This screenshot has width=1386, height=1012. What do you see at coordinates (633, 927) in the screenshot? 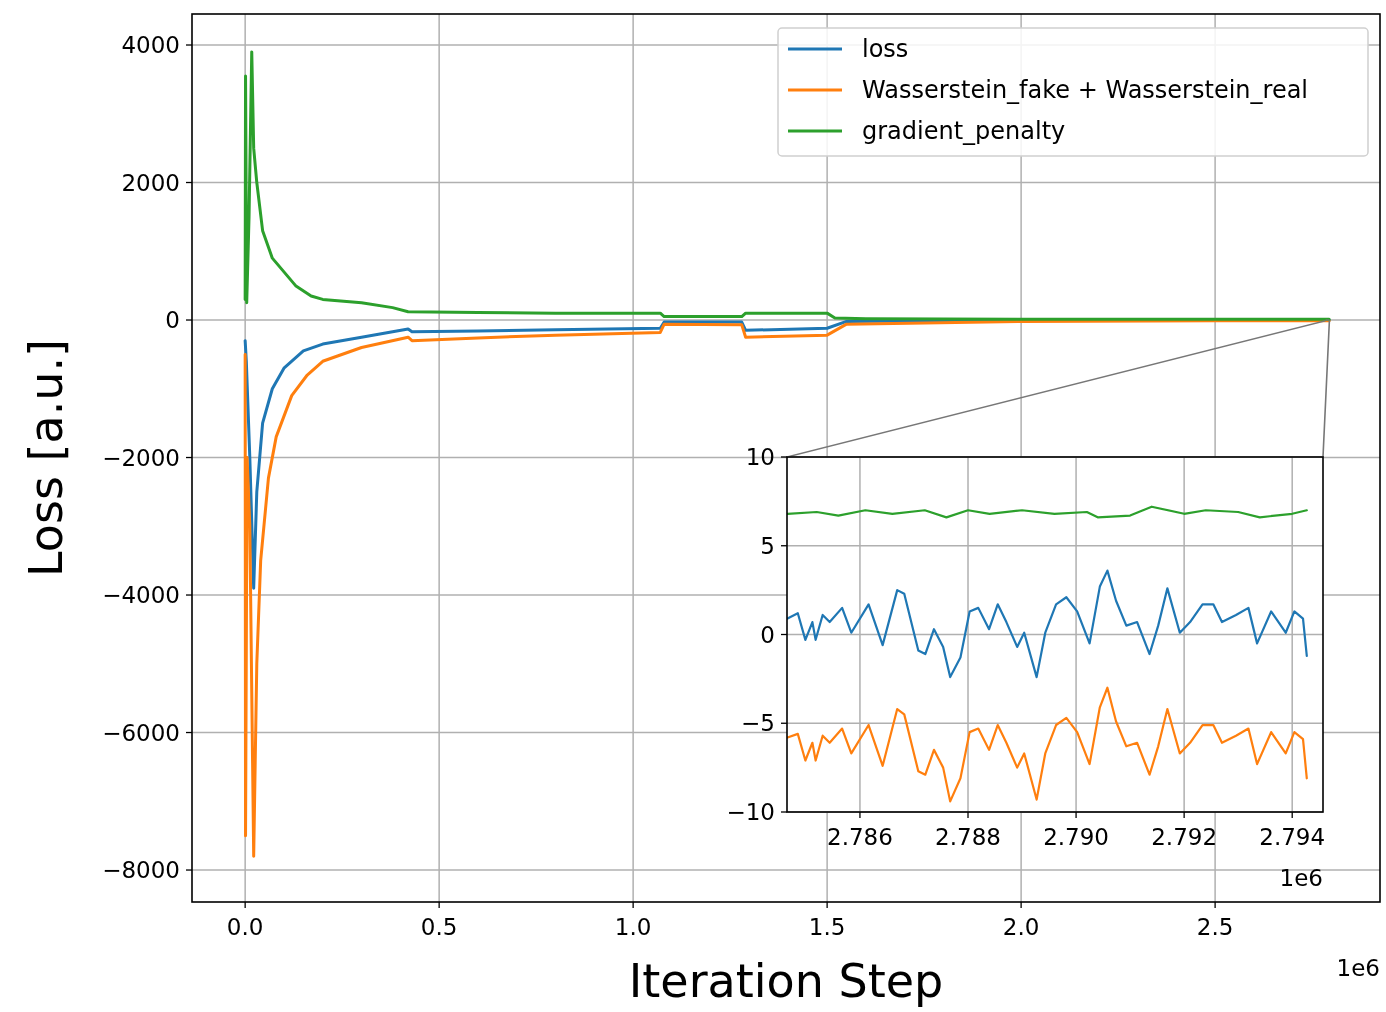
I see `x-tick-label: 1.0` at bounding box center [633, 927].